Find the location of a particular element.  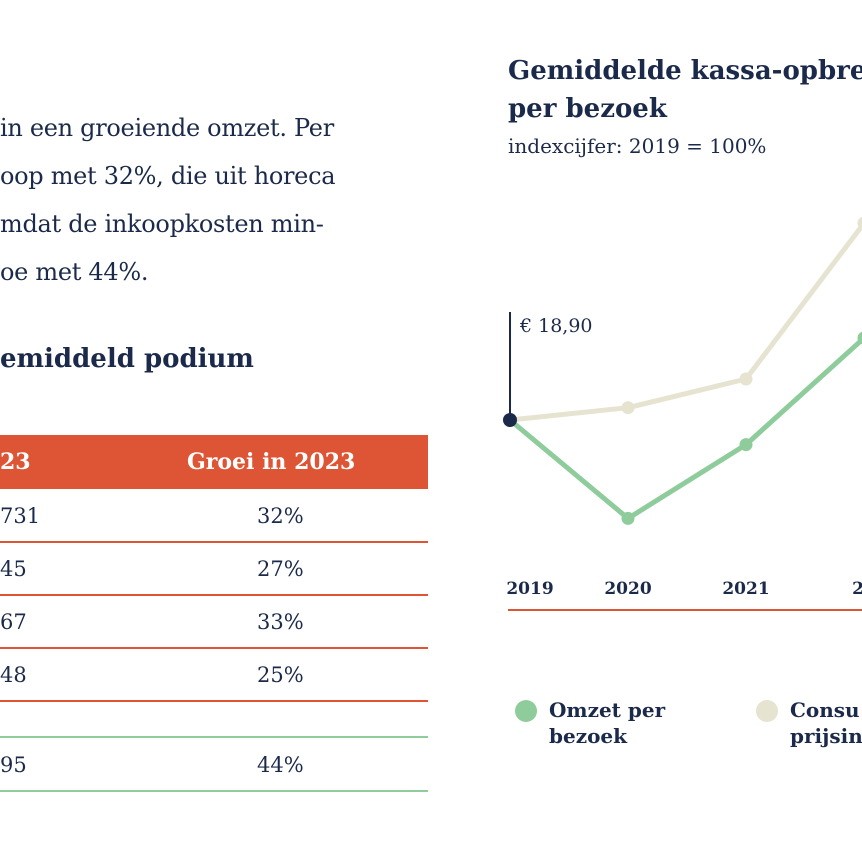

chart-title: Gemiddelde kassa-opbre per bezoek is located at coordinates (685, 90).